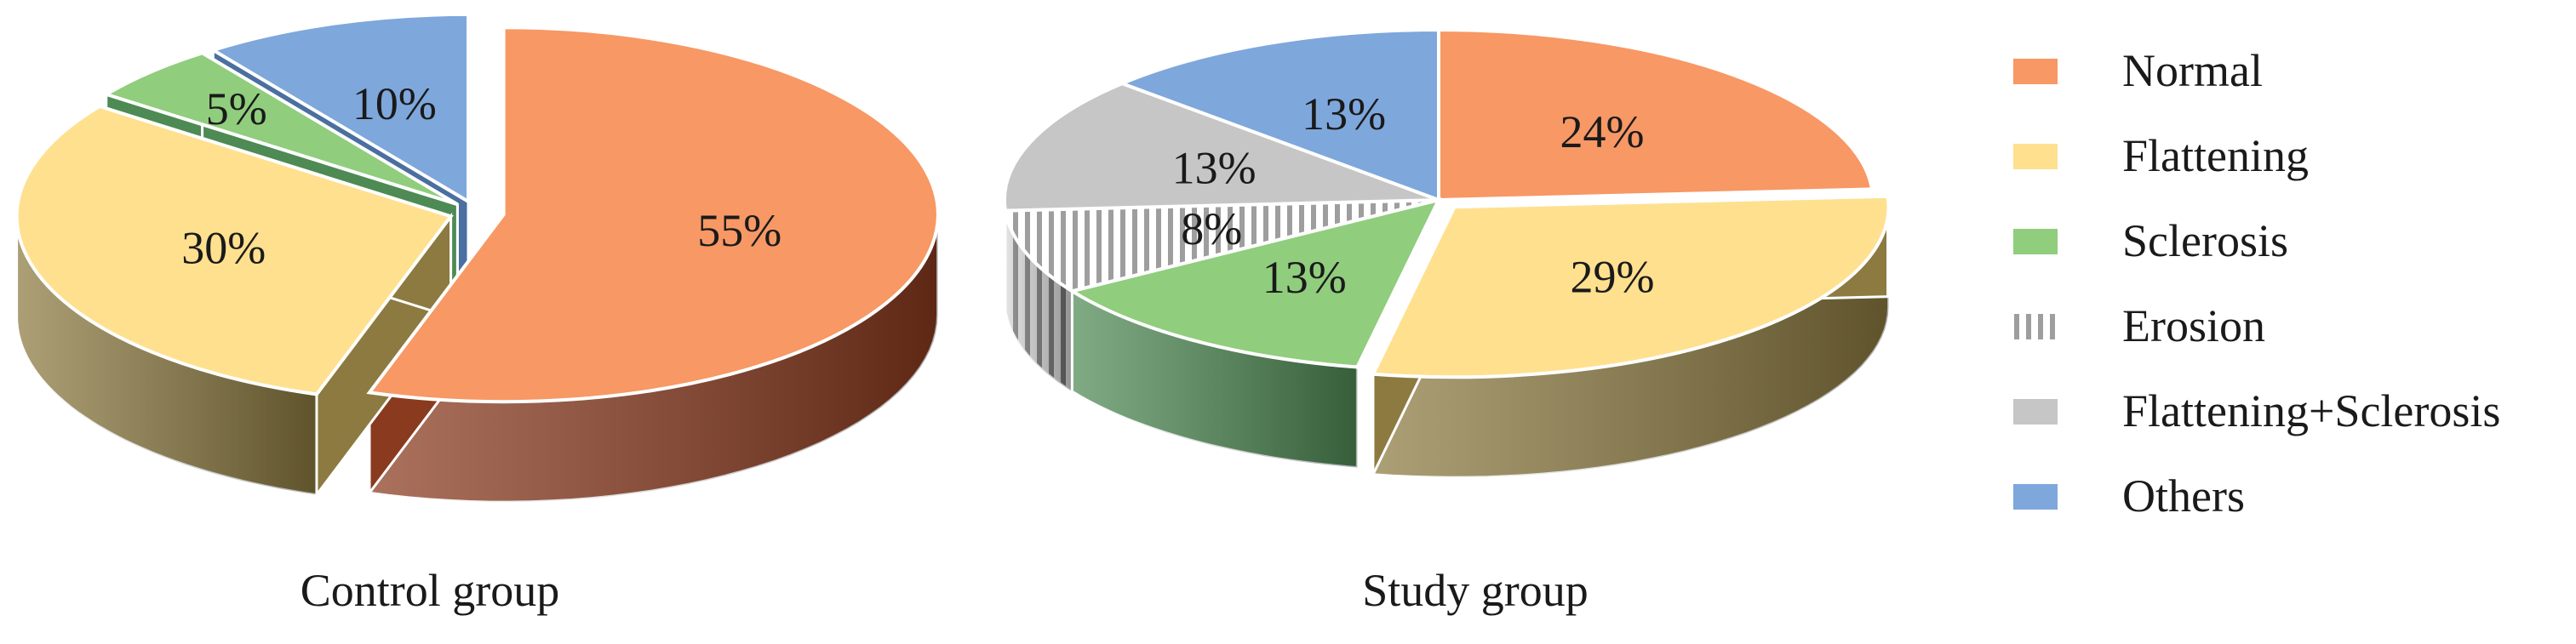 This screenshot has width=2576, height=644. What do you see at coordinates (430, 591) in the screenshot?
I see `control-group-title: Control group` at bounding box center [430, 591].